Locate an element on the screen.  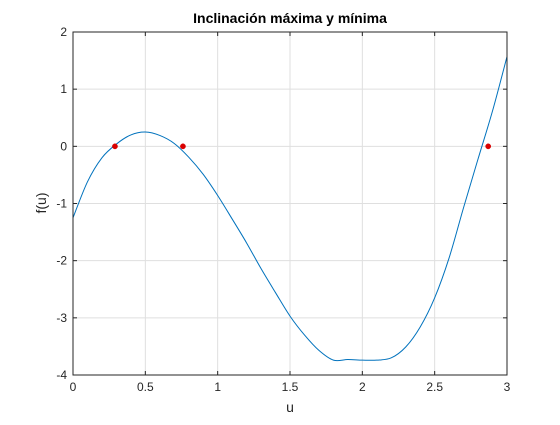
y-tick-label: -4 is located at coordinates (61, 375).